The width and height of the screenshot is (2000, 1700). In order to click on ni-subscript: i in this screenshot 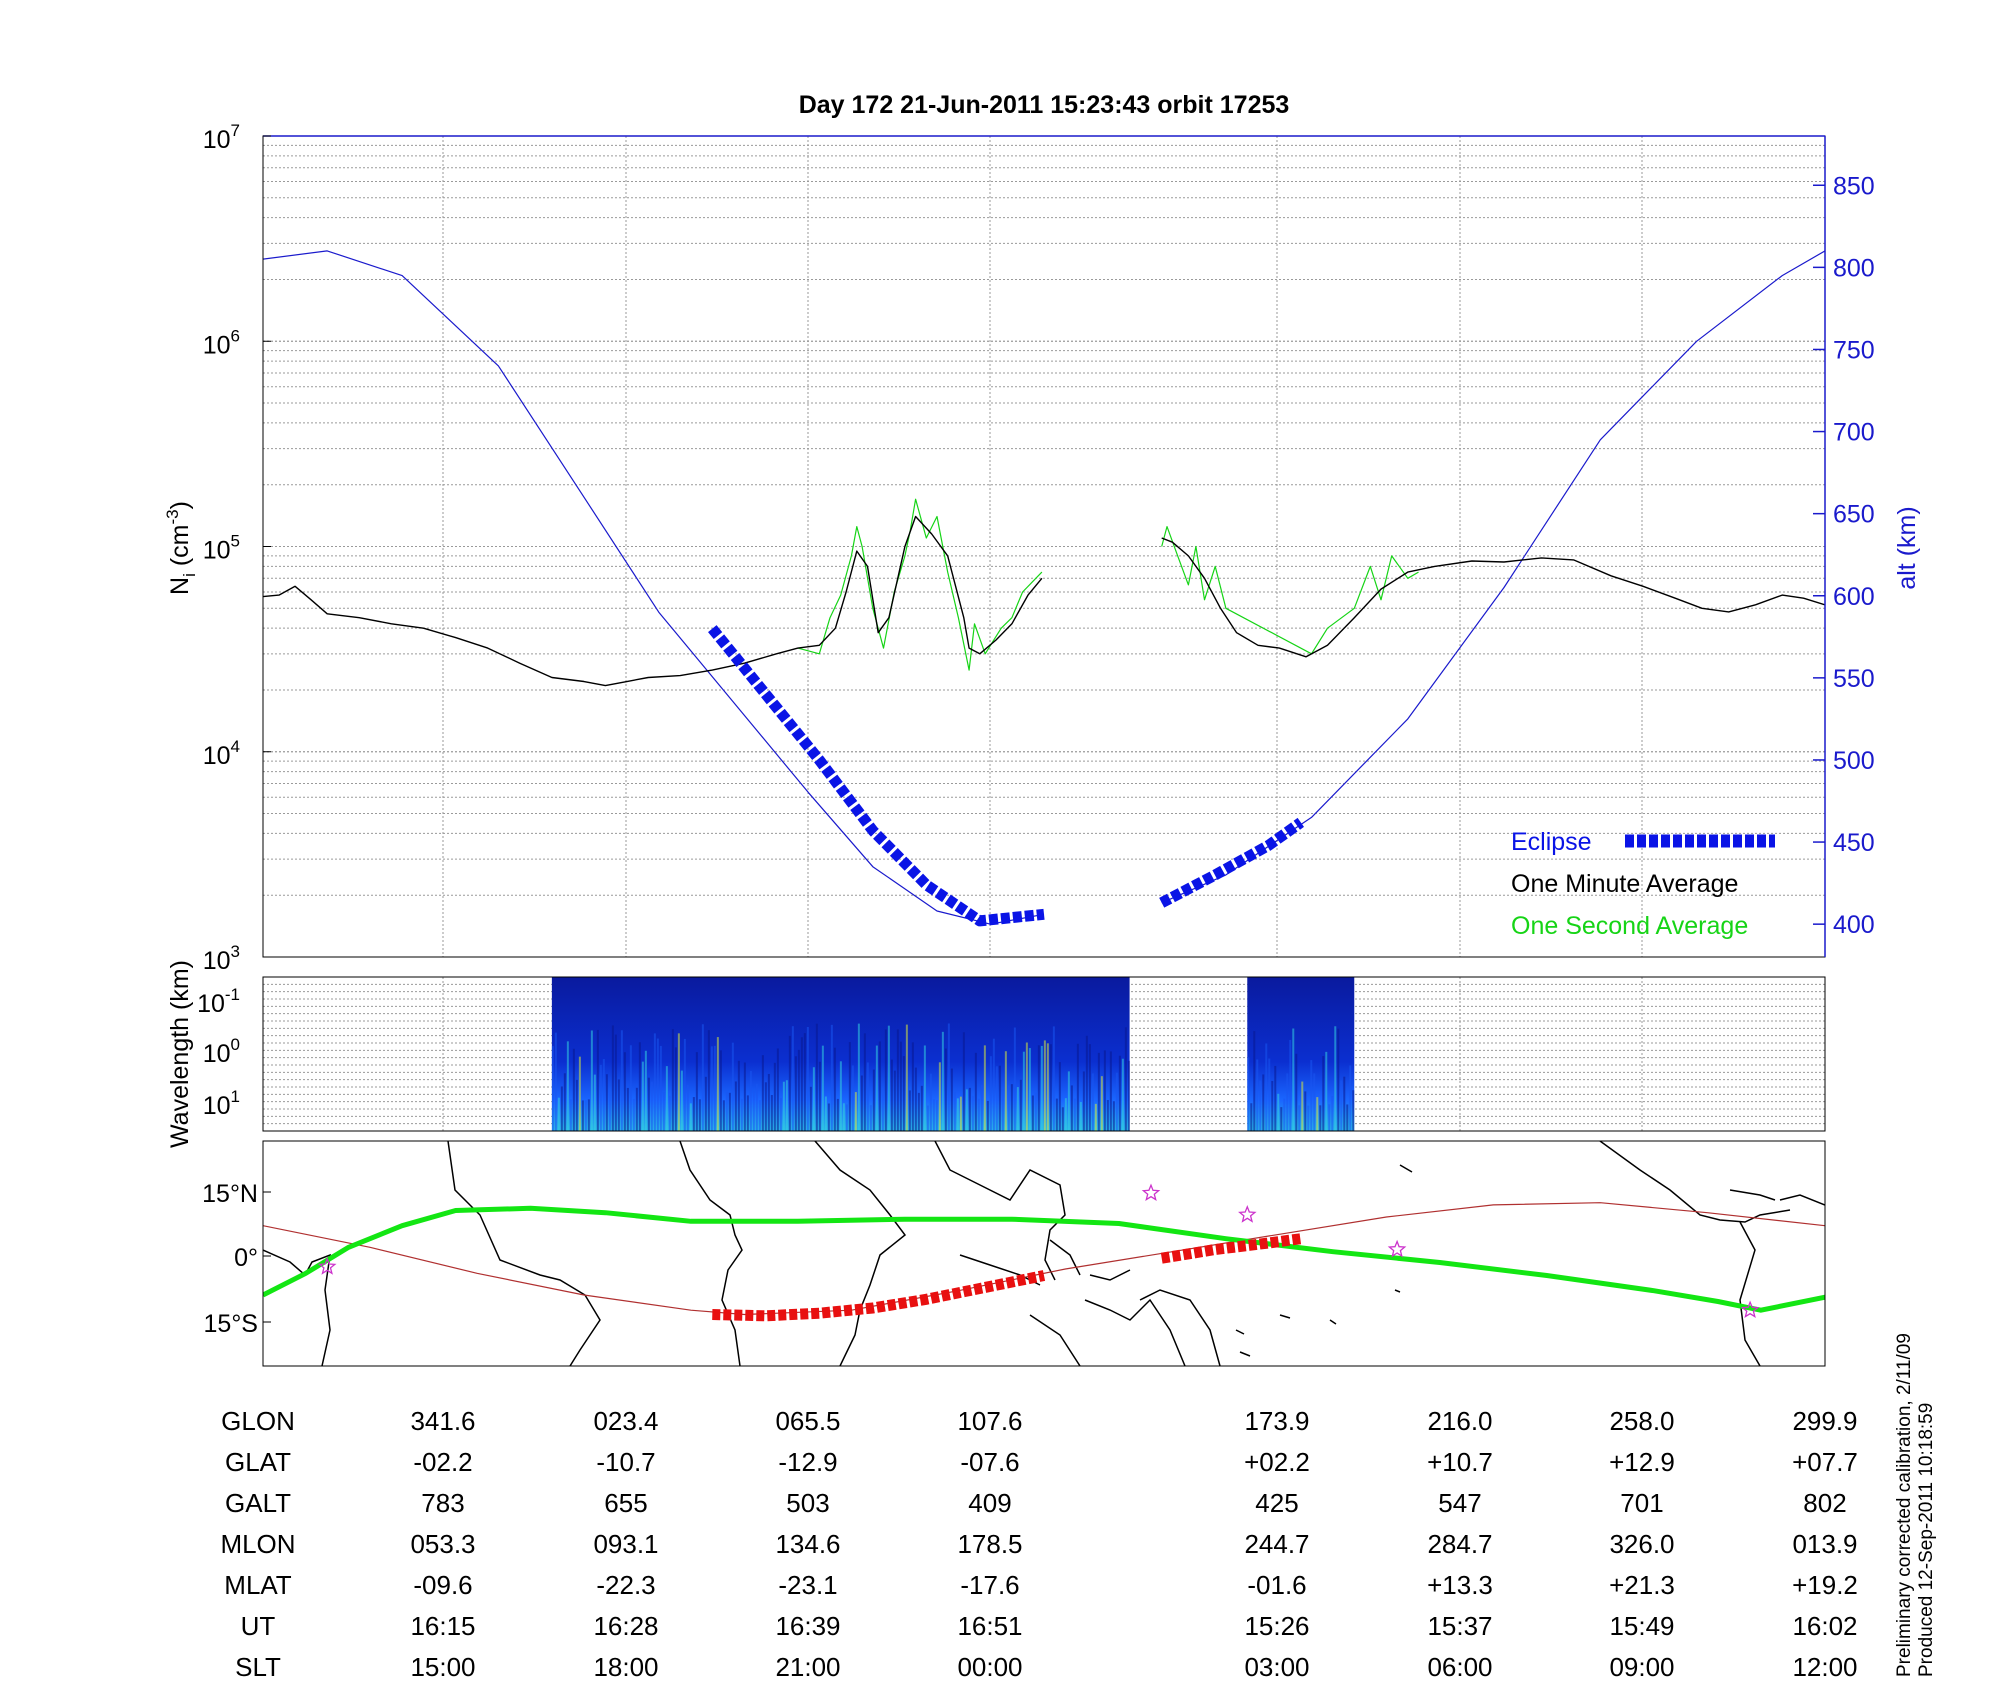, I will do `click(189, 575)`.